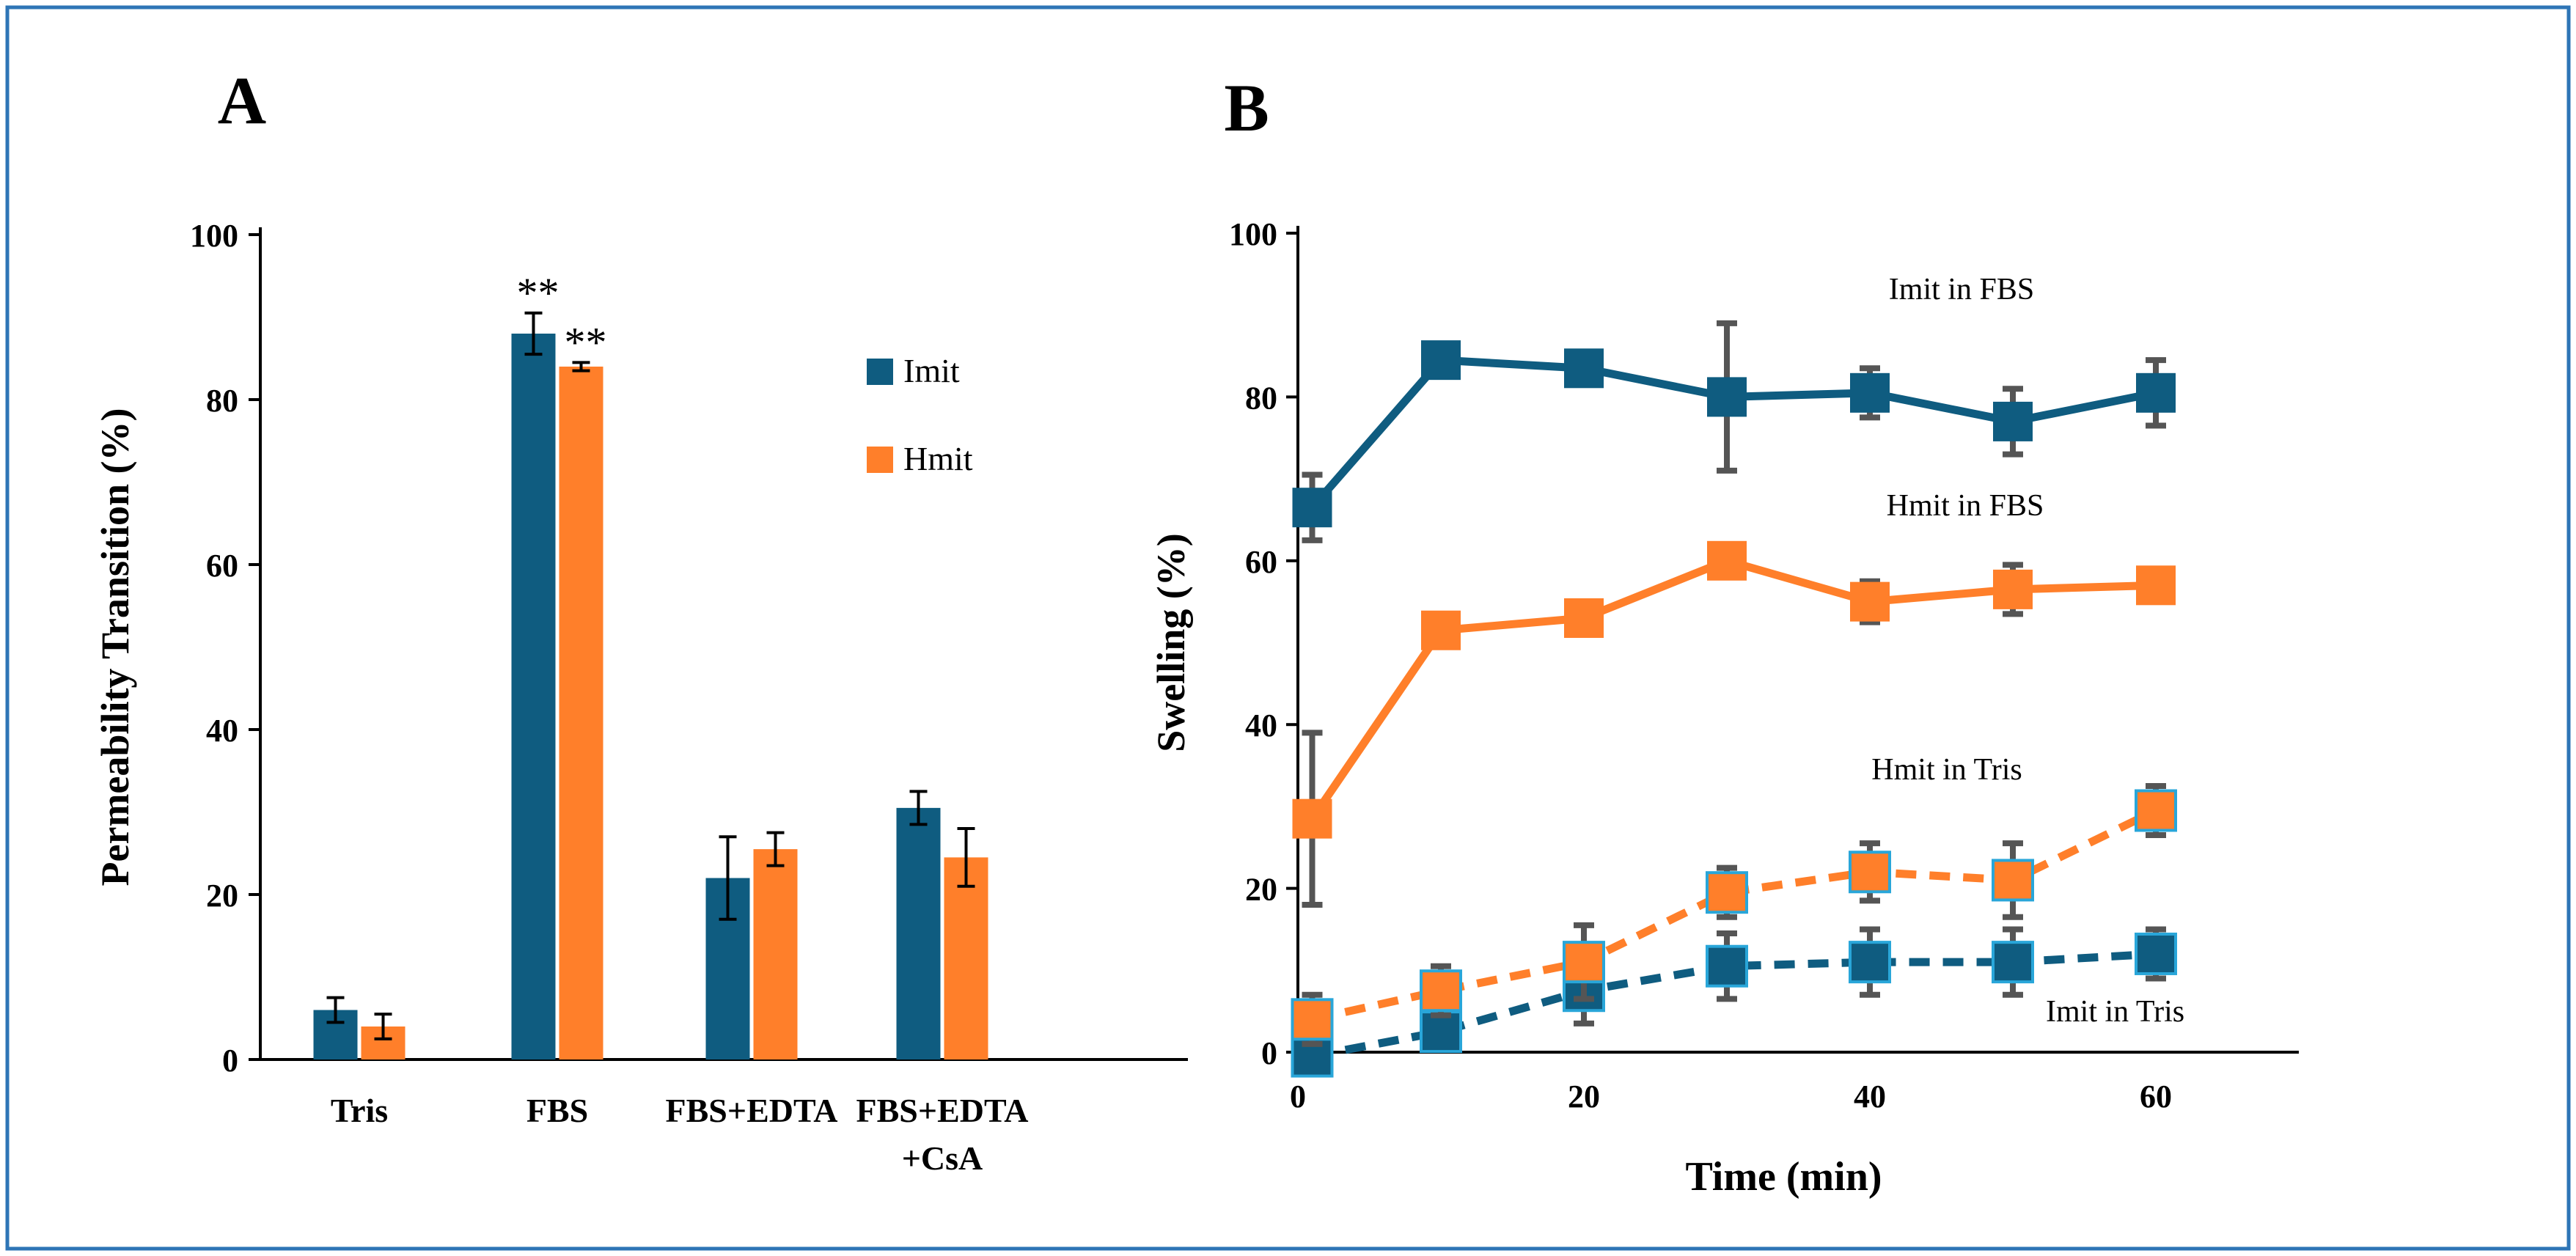 The width and height of the screenshot is (2576, 1256). What do you see at coordinates (966, 958) in the screenshot?
I see `a-bar-hmit-fbs-edta-csa` at bounding box center [966, 958].